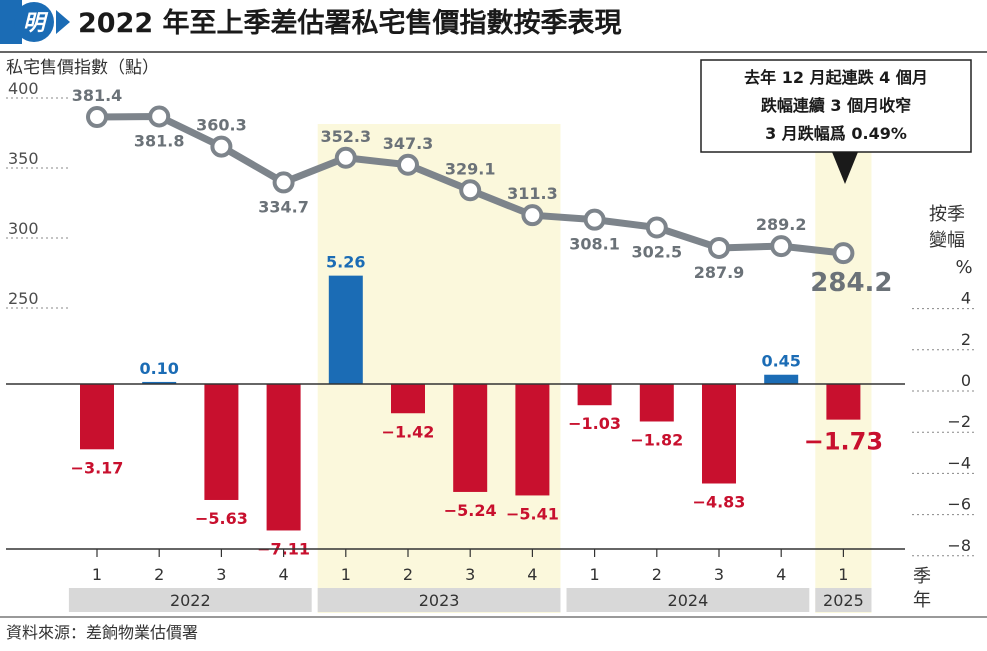 The height and width of the screenshot is (651, 987). I want to click on logo-glyph: 明, so click(36, 23).